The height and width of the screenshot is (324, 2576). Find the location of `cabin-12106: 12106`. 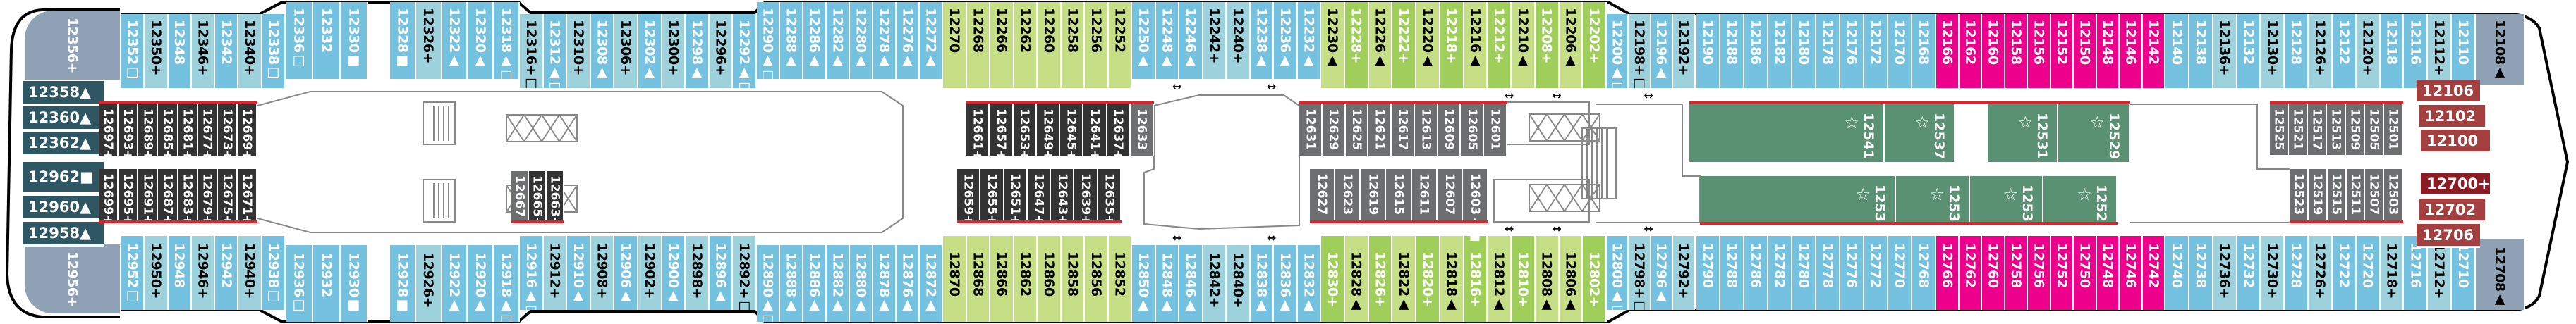

cabin-12106: 12106 is located at coordinates (2448, 92).